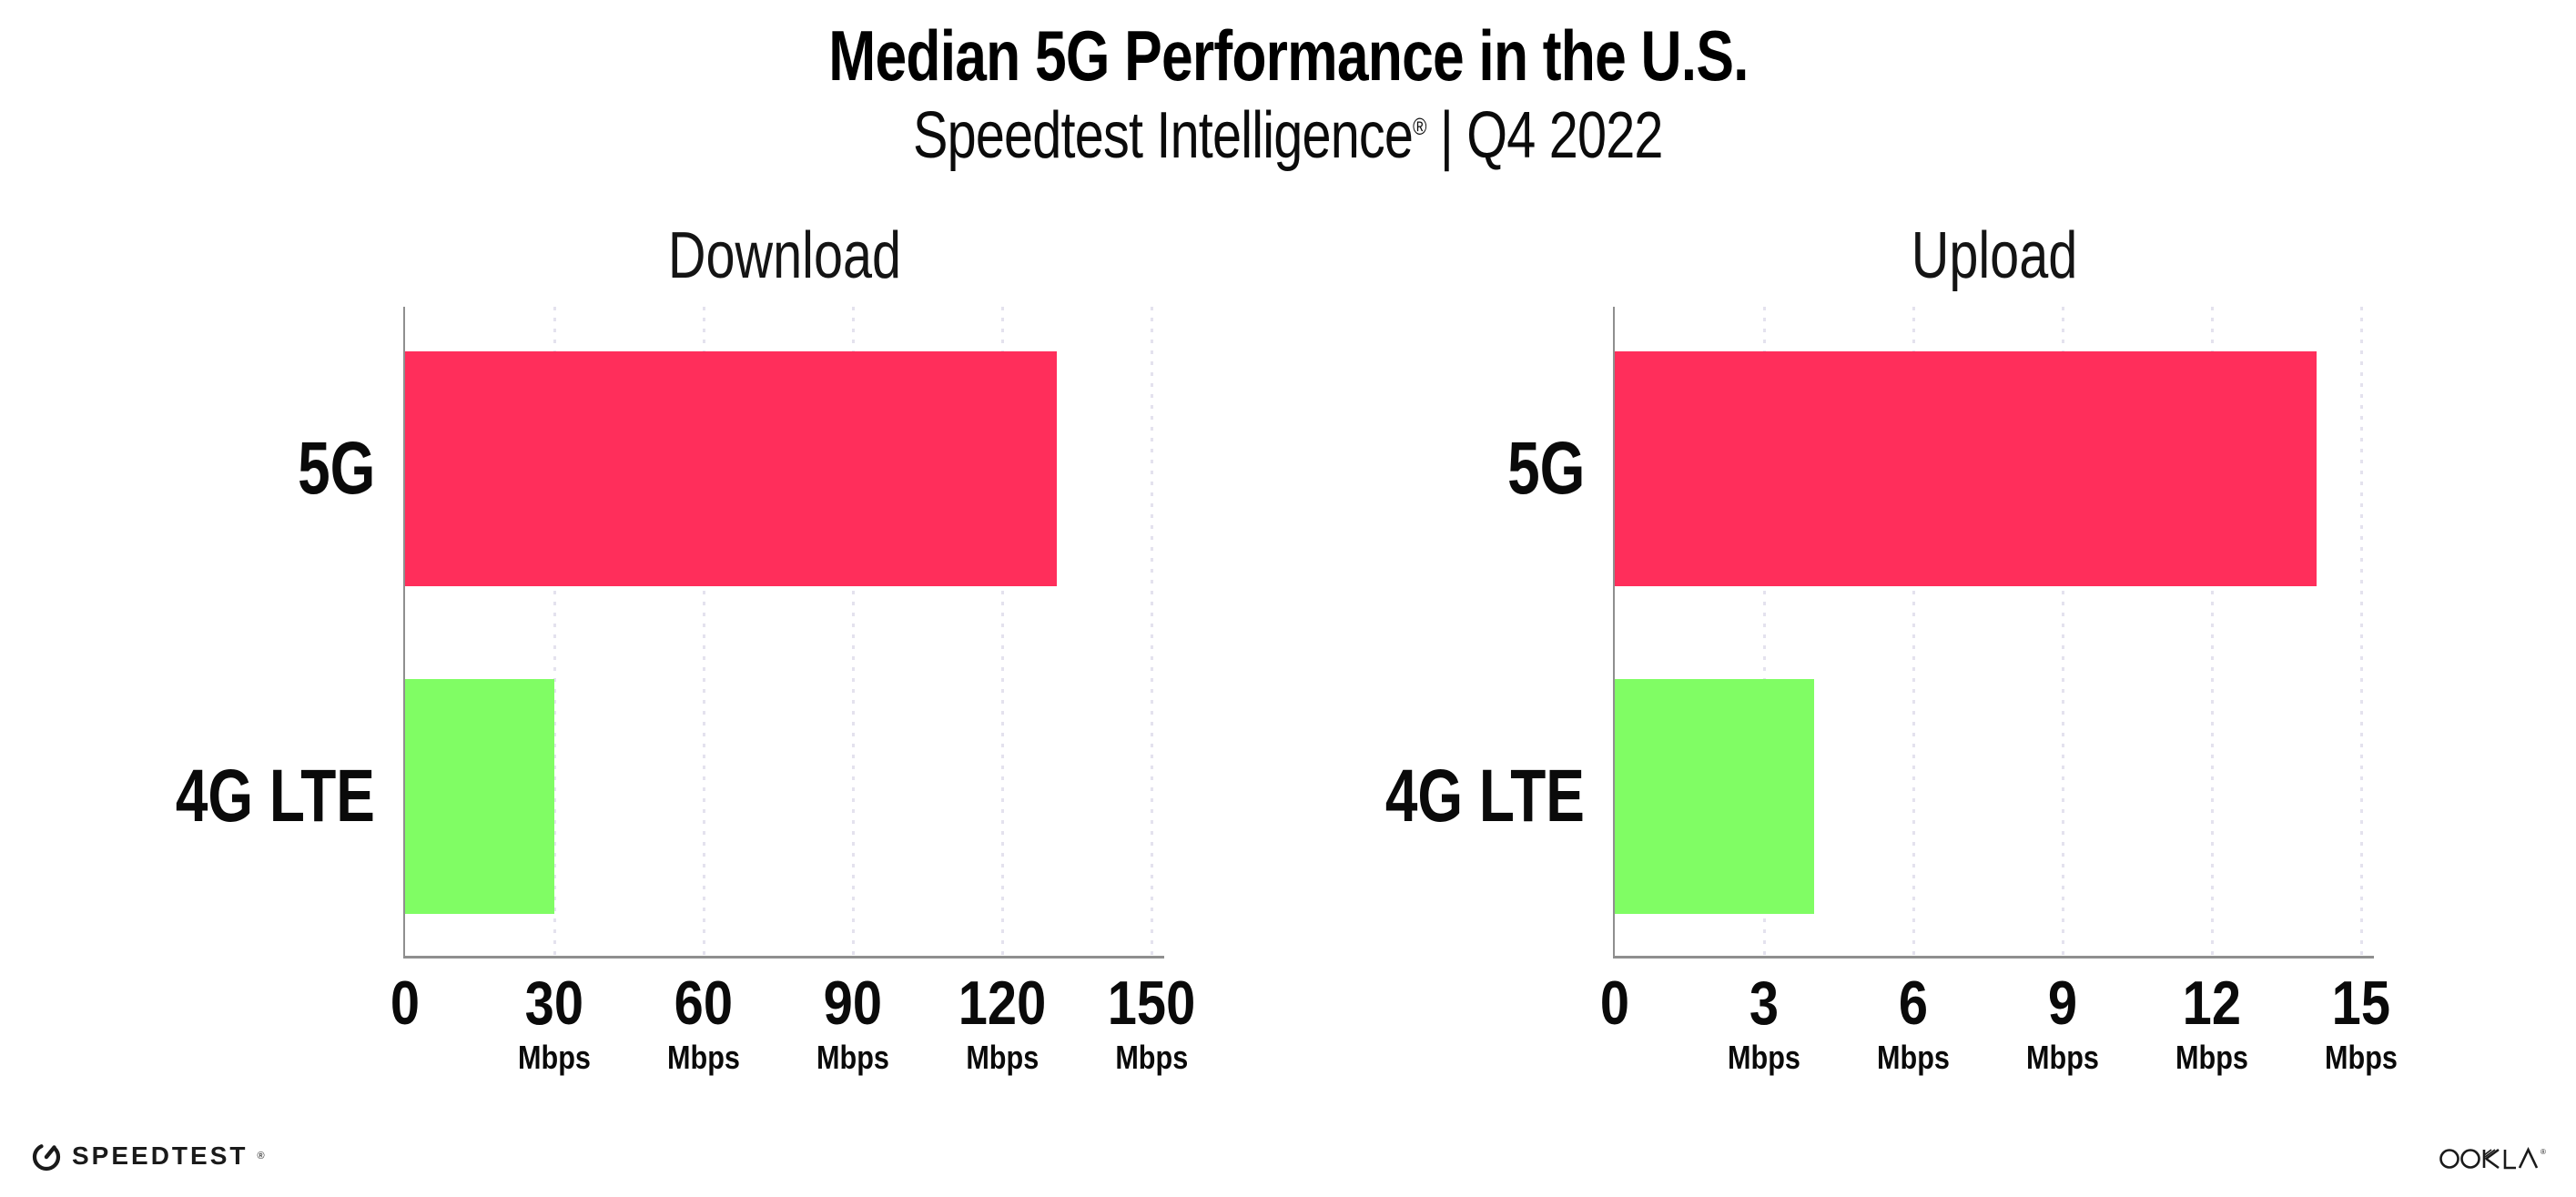  I want to click on x-tick-60: 60 Mbps, so click(703, 1023).